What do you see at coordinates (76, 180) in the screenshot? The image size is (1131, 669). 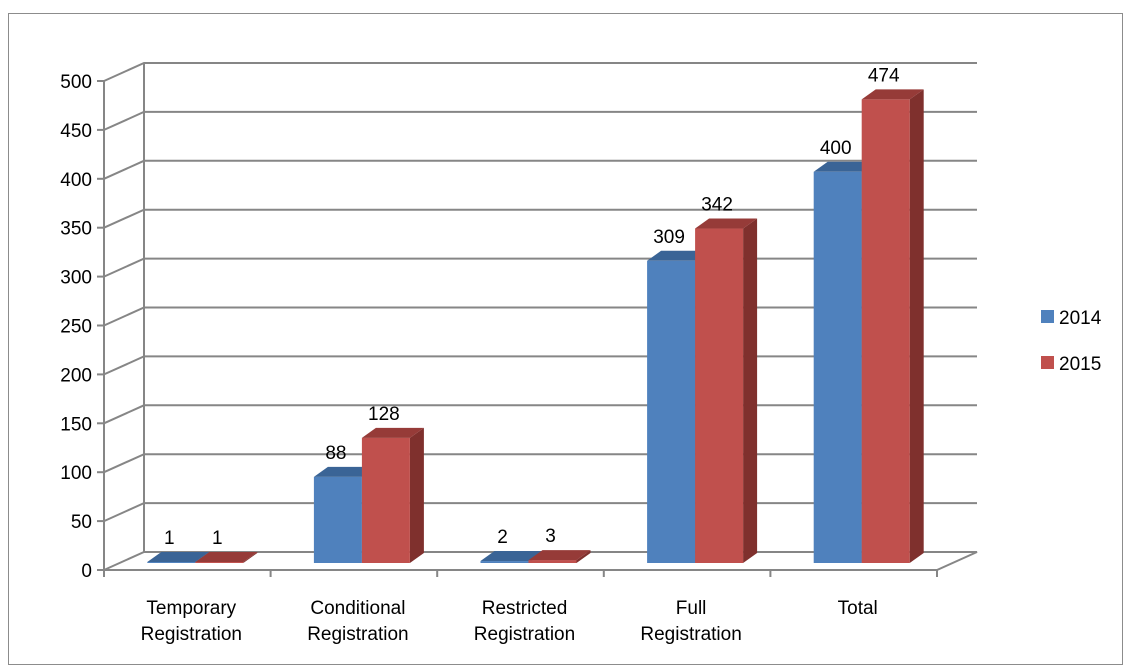 I see `y-tick-label: 400` at bounding box center [76, 180].